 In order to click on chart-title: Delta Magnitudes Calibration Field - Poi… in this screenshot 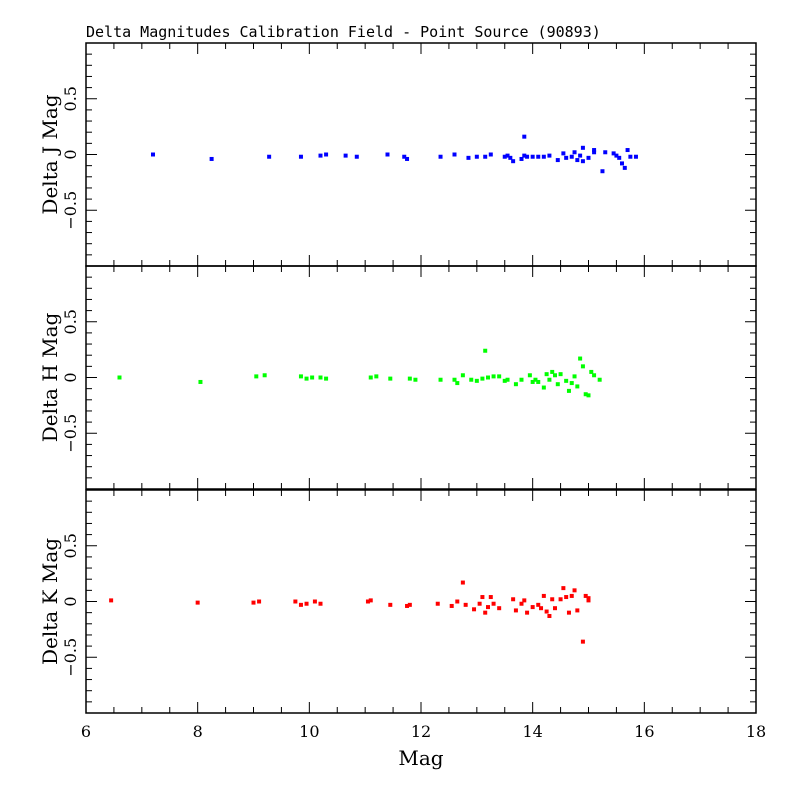, I will do `click(343, 32)`.